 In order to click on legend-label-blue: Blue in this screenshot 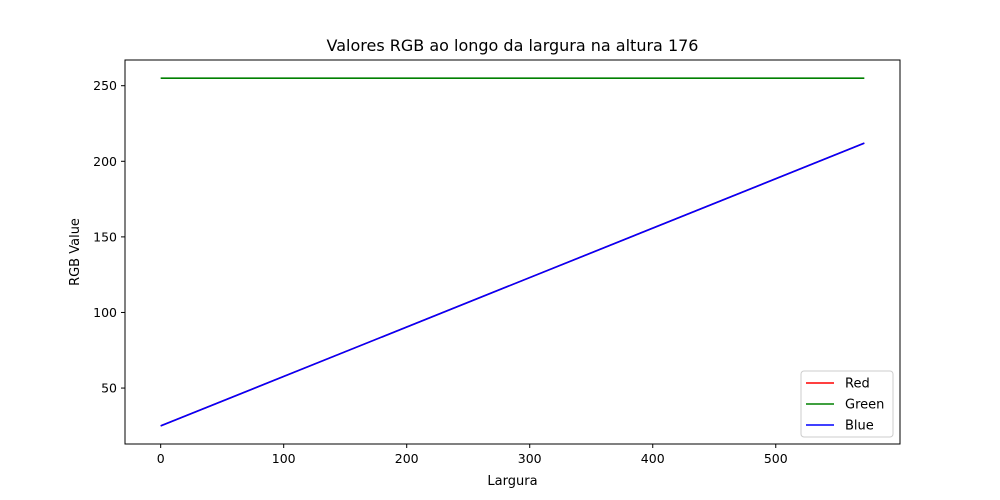, I will do `click(859, 426)`.